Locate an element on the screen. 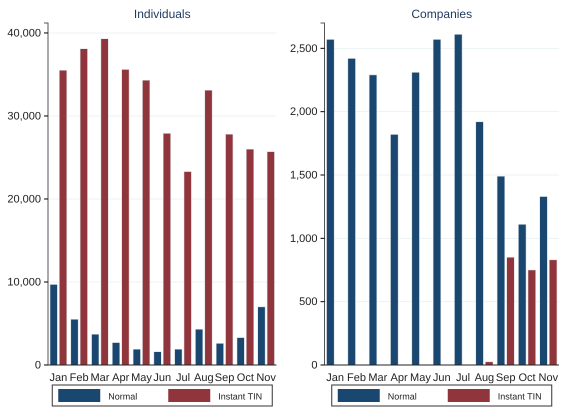  chart-title: Individuals is located at coordinates (162, 14).